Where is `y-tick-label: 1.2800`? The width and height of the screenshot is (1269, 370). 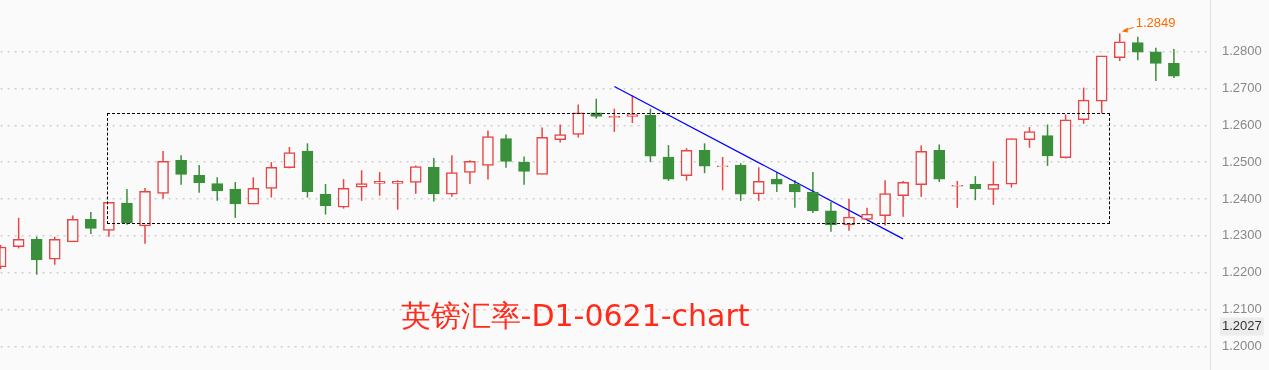 y-tick-label: 1.2800 is located at coordinates (1242, 51).